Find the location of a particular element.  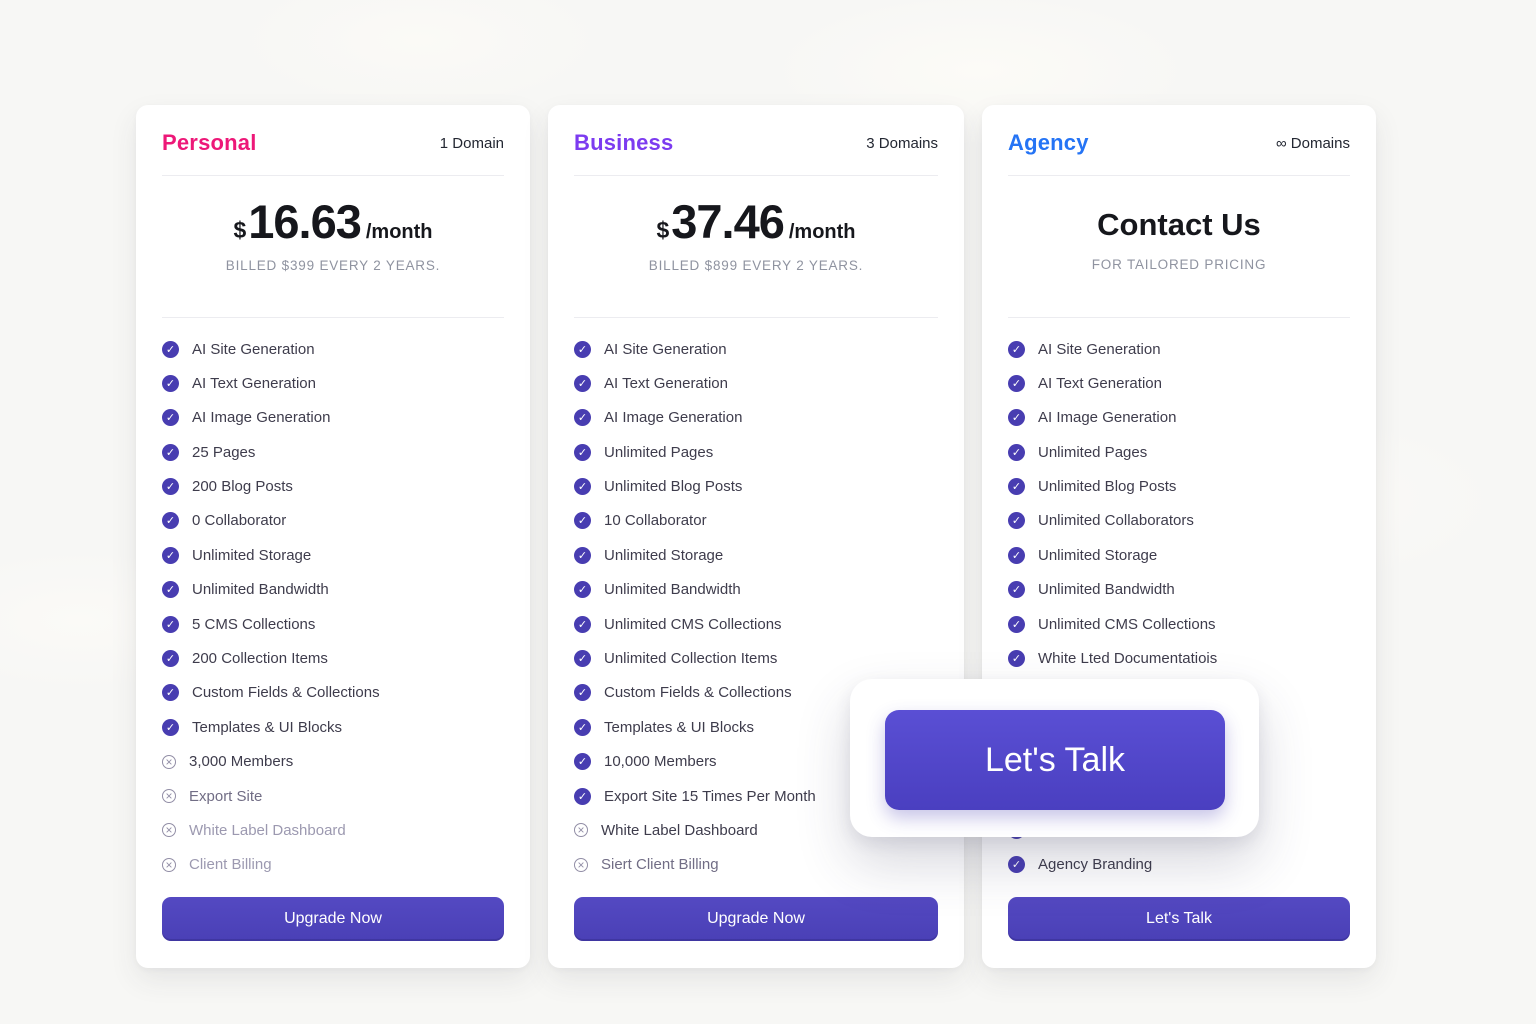

plan-name: Agency is located at coordinates (1048, 142).